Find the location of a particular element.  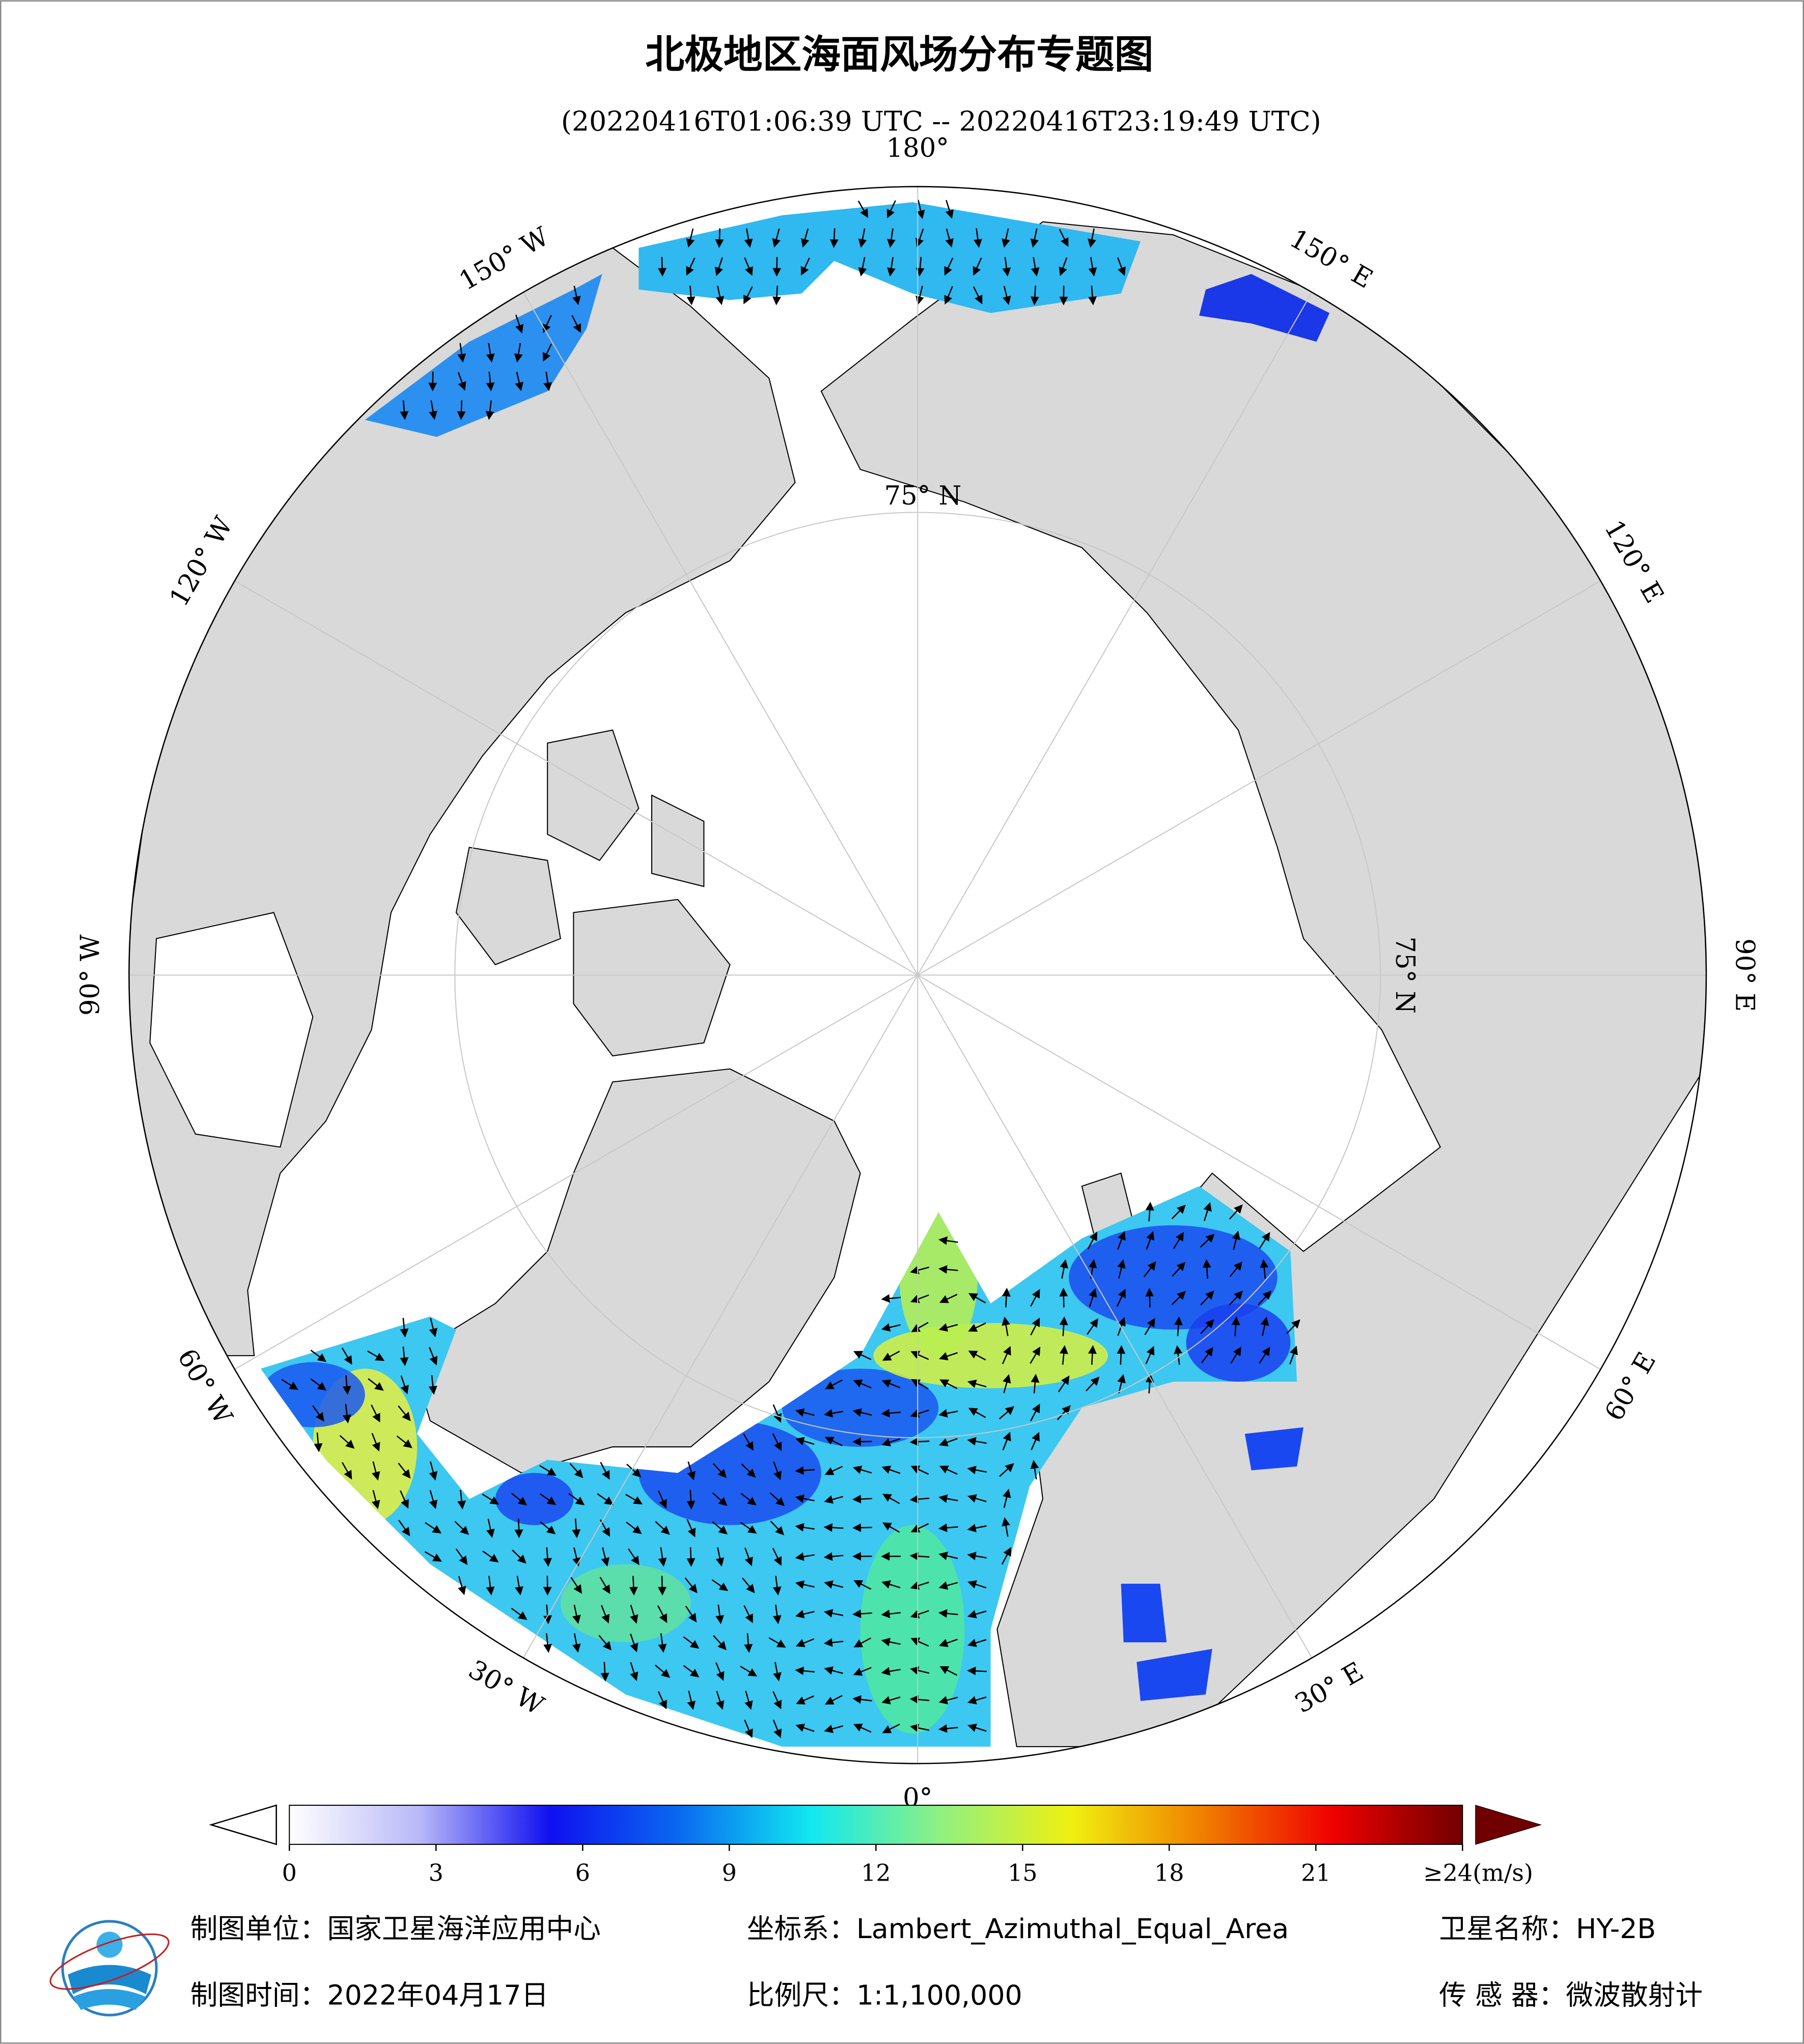

footer-org: 制图单位：国家卫星海洋应用中心 is located at coordinates (395, 1929).